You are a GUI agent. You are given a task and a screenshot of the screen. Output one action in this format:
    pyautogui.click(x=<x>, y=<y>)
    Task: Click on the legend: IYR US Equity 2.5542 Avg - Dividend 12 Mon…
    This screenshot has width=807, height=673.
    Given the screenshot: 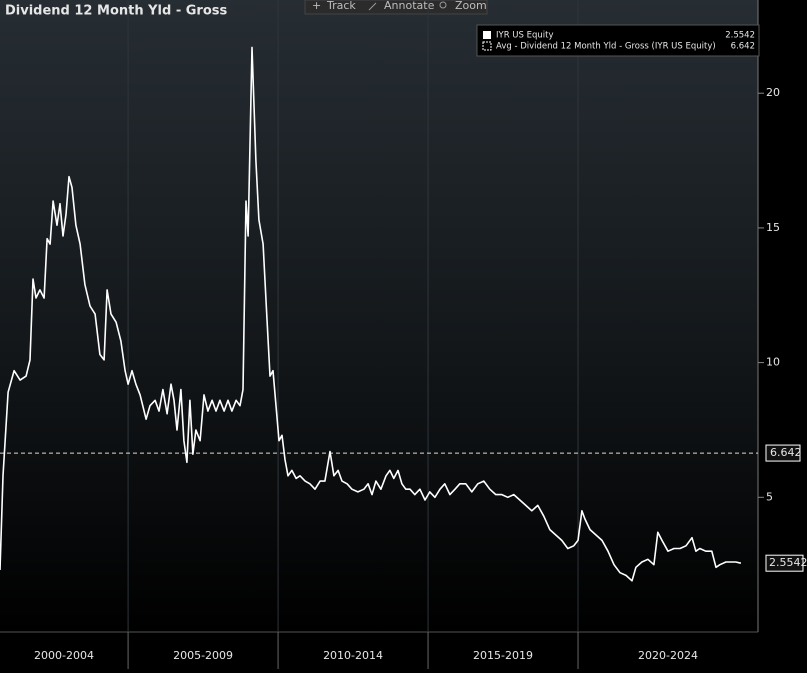 What is the action you would take?
    pyautogui.click(x=618, y=40)
    